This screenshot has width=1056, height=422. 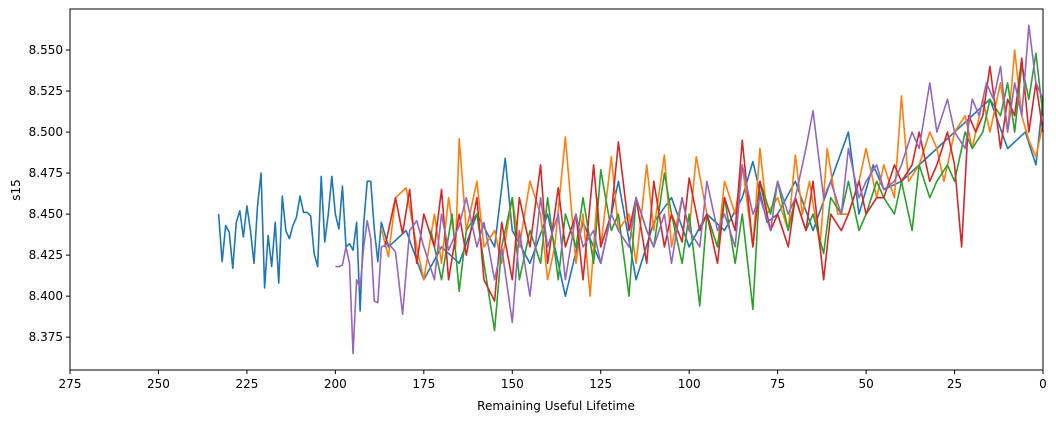 What do you see at coordinates (46, 296) in the screenshot?
I see `y-tick-label: 8.400` at bounding box center [46, 296].